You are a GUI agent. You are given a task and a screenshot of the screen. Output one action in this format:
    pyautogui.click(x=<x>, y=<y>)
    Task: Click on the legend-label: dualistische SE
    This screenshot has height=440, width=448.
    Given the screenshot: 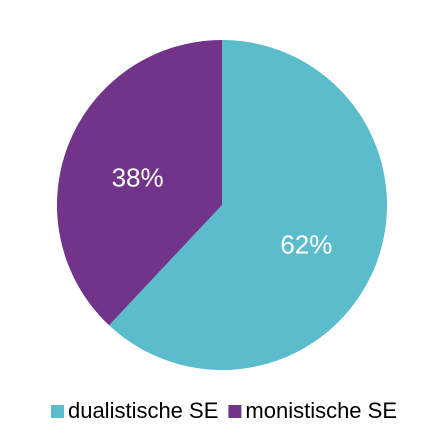 What is the action you would take?
    pyautogui.click(x=143, y=410)
    